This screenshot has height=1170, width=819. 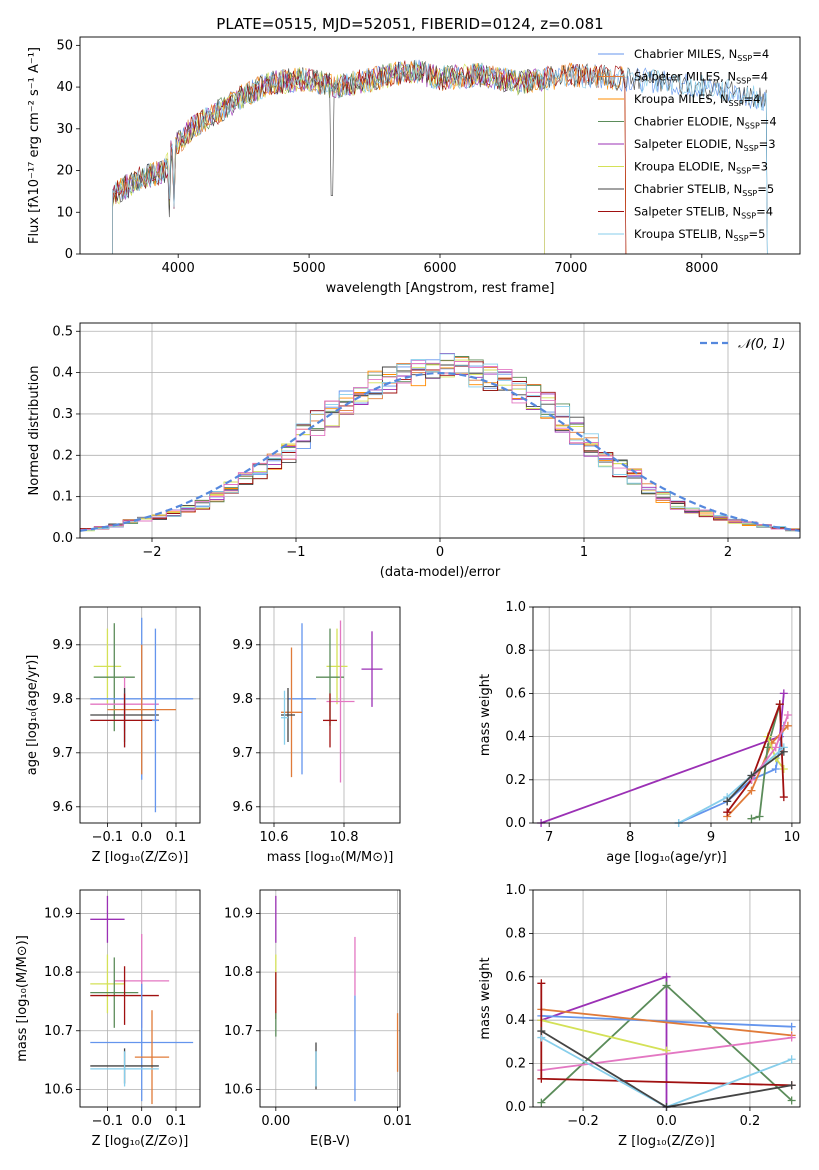 I want to click on x-tick-label: −1, so click(x=295, y=552).